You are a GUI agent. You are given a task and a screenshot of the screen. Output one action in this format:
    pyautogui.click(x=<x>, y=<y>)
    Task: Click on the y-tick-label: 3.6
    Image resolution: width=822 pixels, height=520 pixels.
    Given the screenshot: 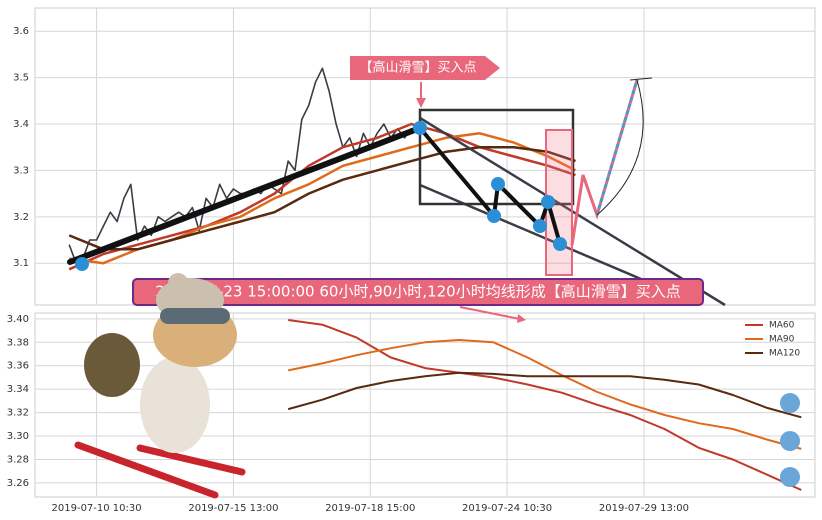 What is the action you would take?
    pyautogui.click(x=21, y=31)
    